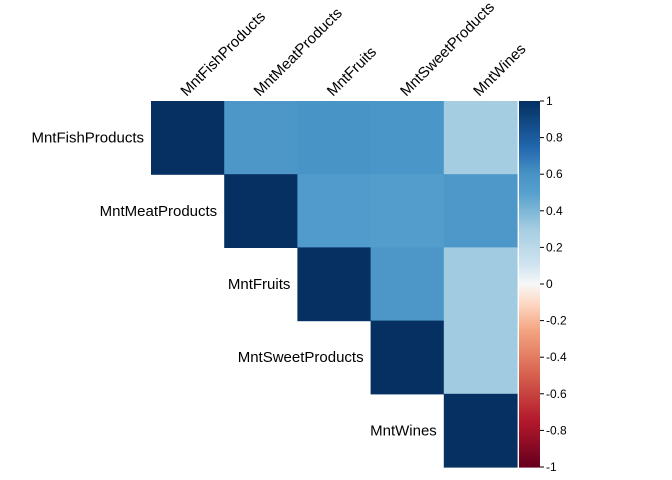 Image resolution: width=672 pixels, height=480 pixels. What do you see at coordinates (352, 72) in the screenshot?
I see `column-label-MntFruits: MntFruits` at bounding box center [352, 72].